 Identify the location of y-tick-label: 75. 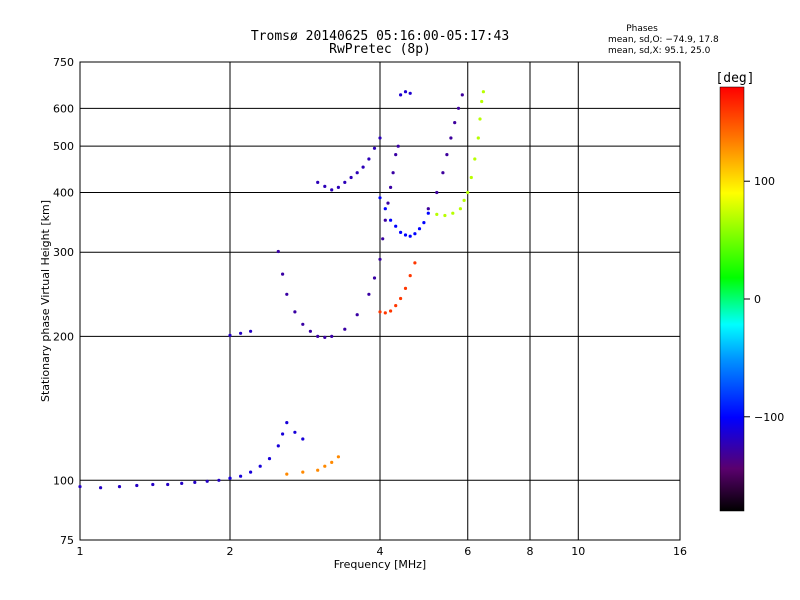
(67, 540).